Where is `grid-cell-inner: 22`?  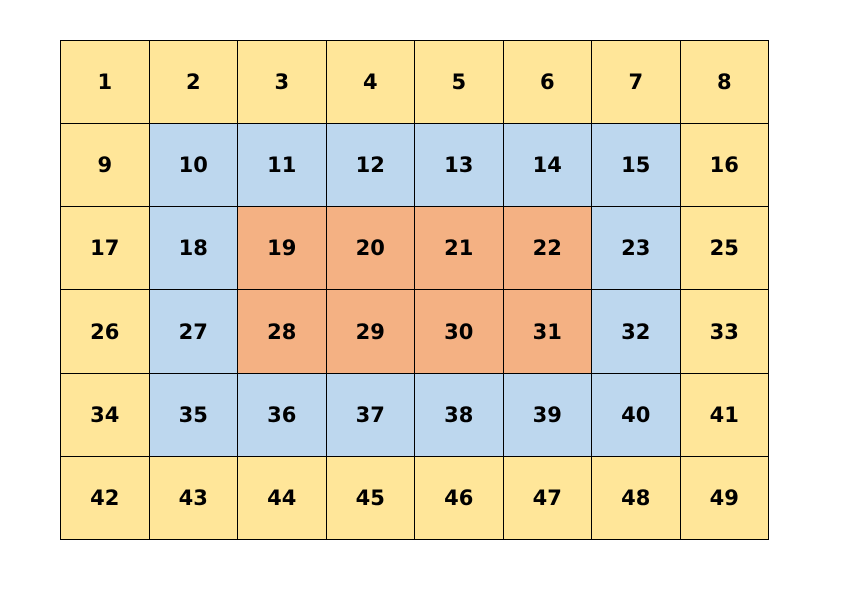
grid-cell-inner: 22 is located at coordinates (547, 249).